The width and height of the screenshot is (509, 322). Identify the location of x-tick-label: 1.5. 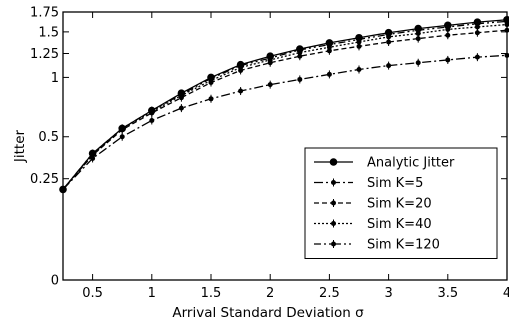
(211, 293).